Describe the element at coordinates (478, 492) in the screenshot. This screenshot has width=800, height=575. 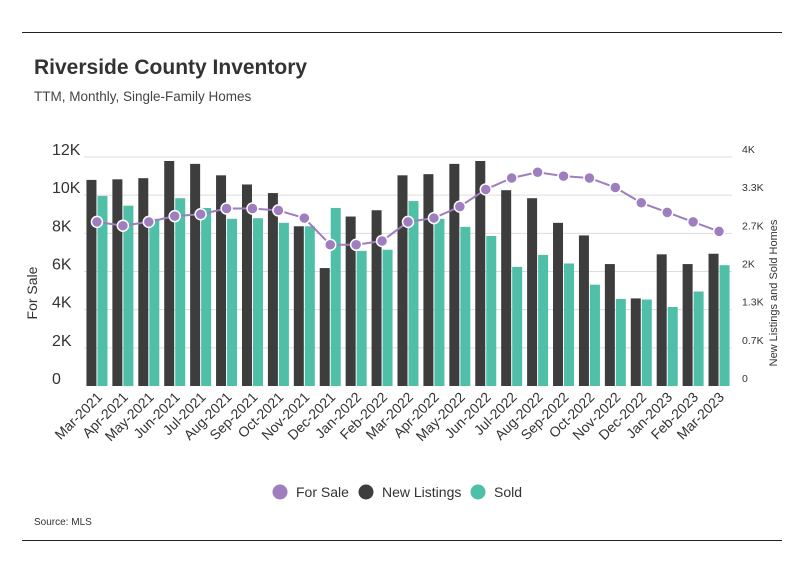
I see `legend-sold-icon` at that location.